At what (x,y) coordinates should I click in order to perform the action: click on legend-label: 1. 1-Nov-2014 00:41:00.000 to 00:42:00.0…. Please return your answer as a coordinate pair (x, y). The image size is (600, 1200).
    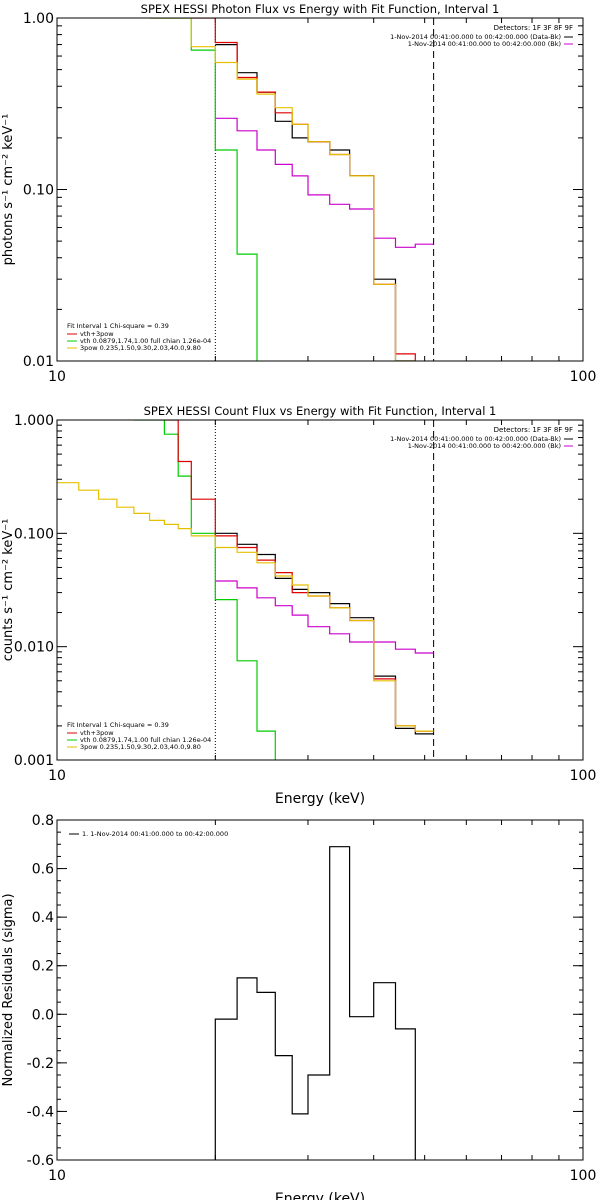
    Looking at the image, I should click on (155, 834).